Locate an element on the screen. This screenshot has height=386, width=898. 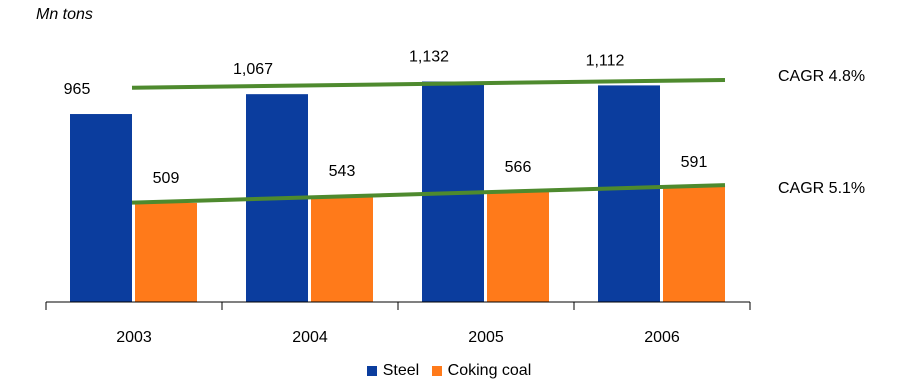
legend: Steel Coking coal is located at coordinates (449, 371).